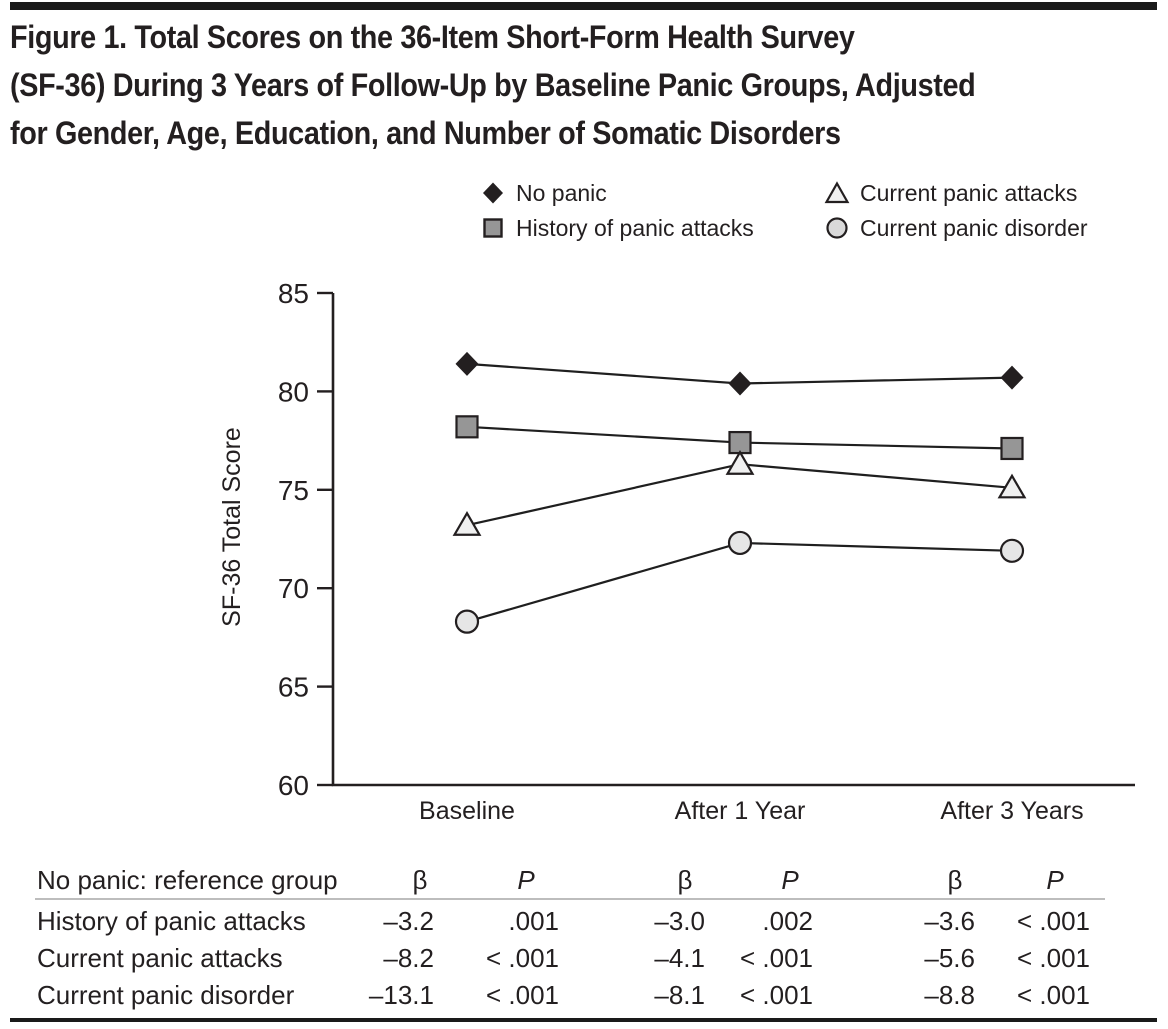  Describe the element at coordinates (166, 995) in the screenshot. I see `row-label: Current panic disorder` at that location.